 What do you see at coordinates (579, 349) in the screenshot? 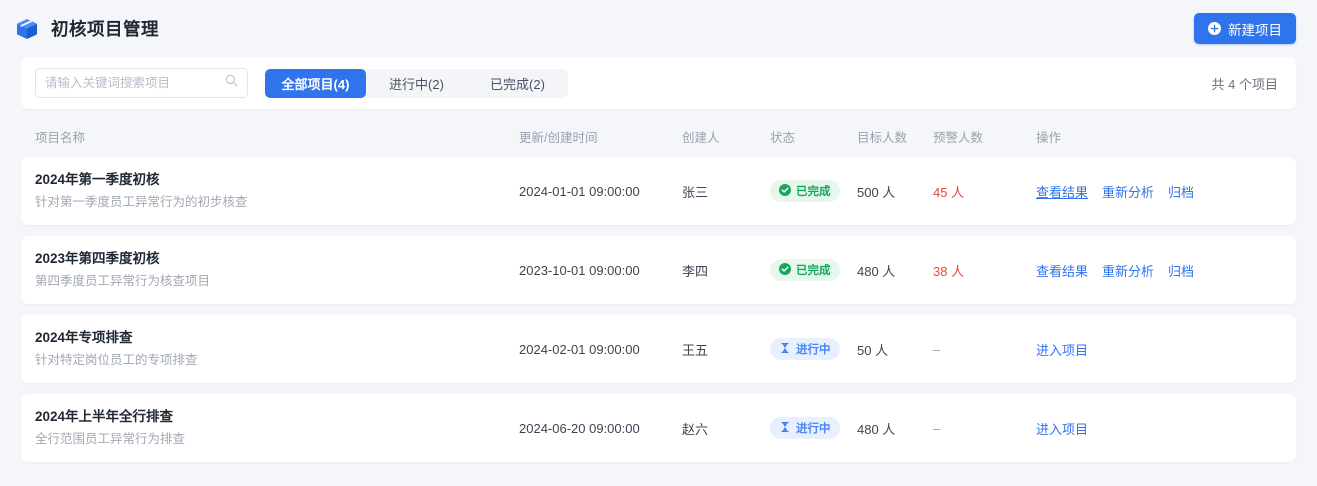
I see `project-time: 2024-02-01 09:00:00` at bounding box center [579, 349].